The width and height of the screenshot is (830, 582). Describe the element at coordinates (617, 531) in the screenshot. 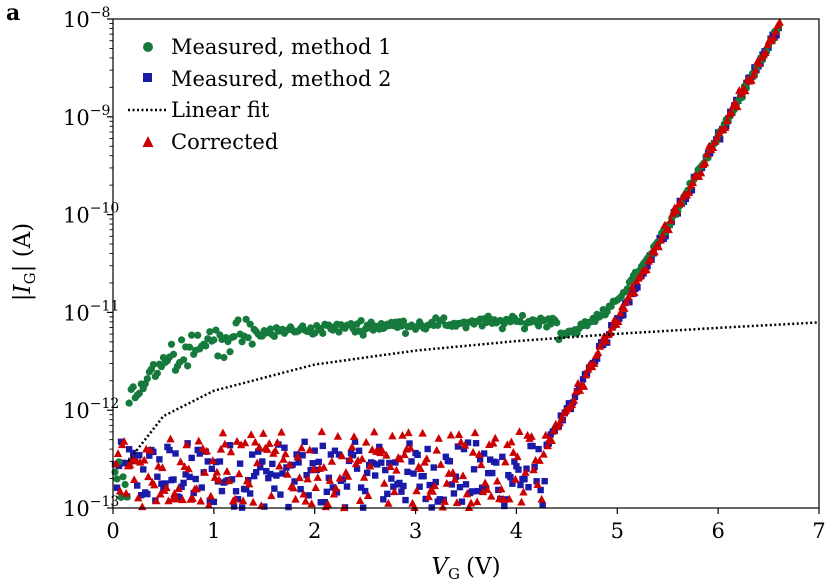

I see `x-tick-label: 5` at that location.